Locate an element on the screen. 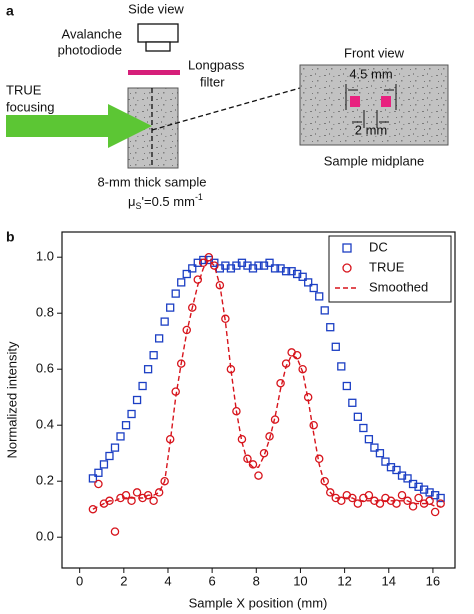 This screenshot has height=614, width=474. detector-label: Avalanche is located at coordinates (92, 33).